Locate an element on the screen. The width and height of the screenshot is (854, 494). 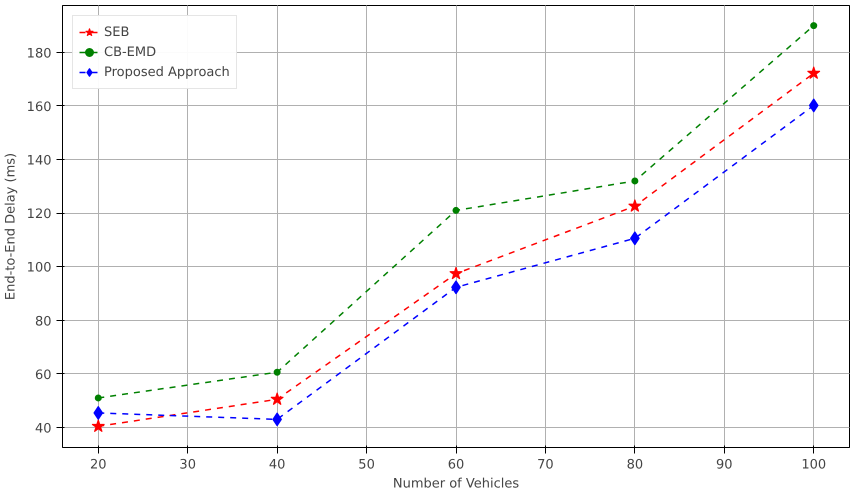
x-tick-label: 80 is located at coordinates (635, 465).